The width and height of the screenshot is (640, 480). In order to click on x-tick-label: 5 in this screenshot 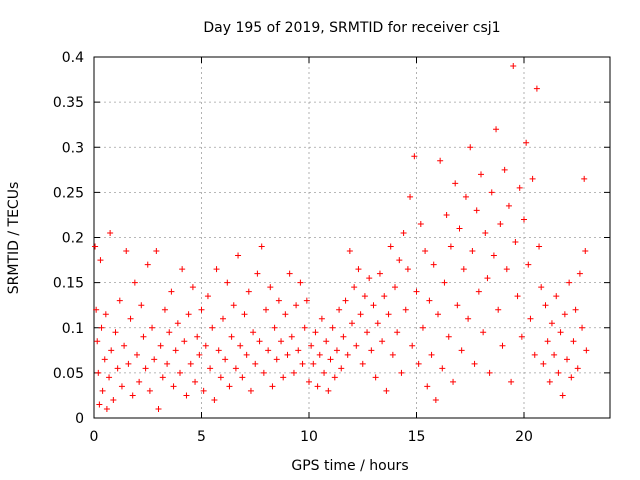, I will do `click(201, 437)`.